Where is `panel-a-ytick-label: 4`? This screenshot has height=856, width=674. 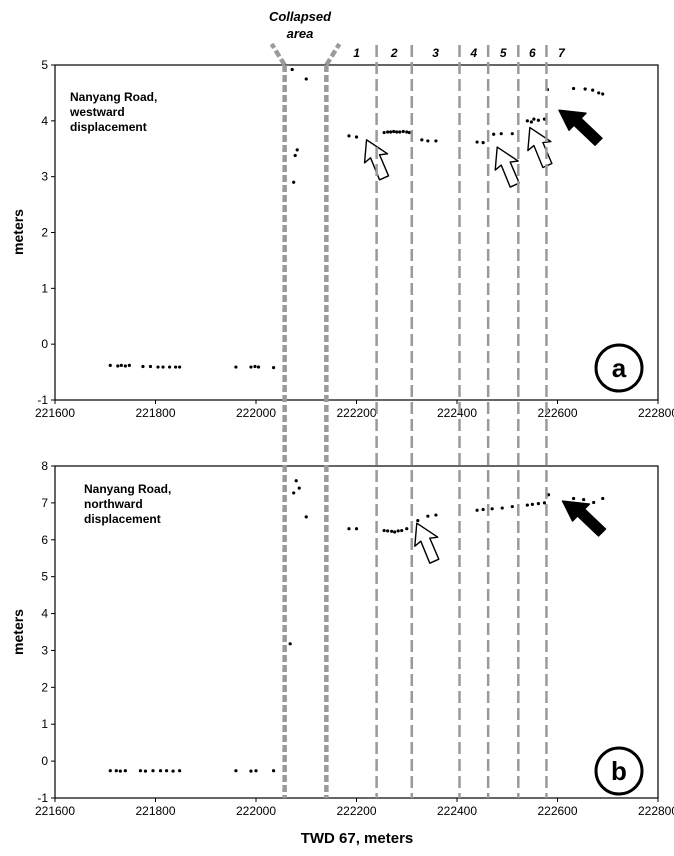 panel-a-ytick-label: 4 is located at coordinates (44, 121).